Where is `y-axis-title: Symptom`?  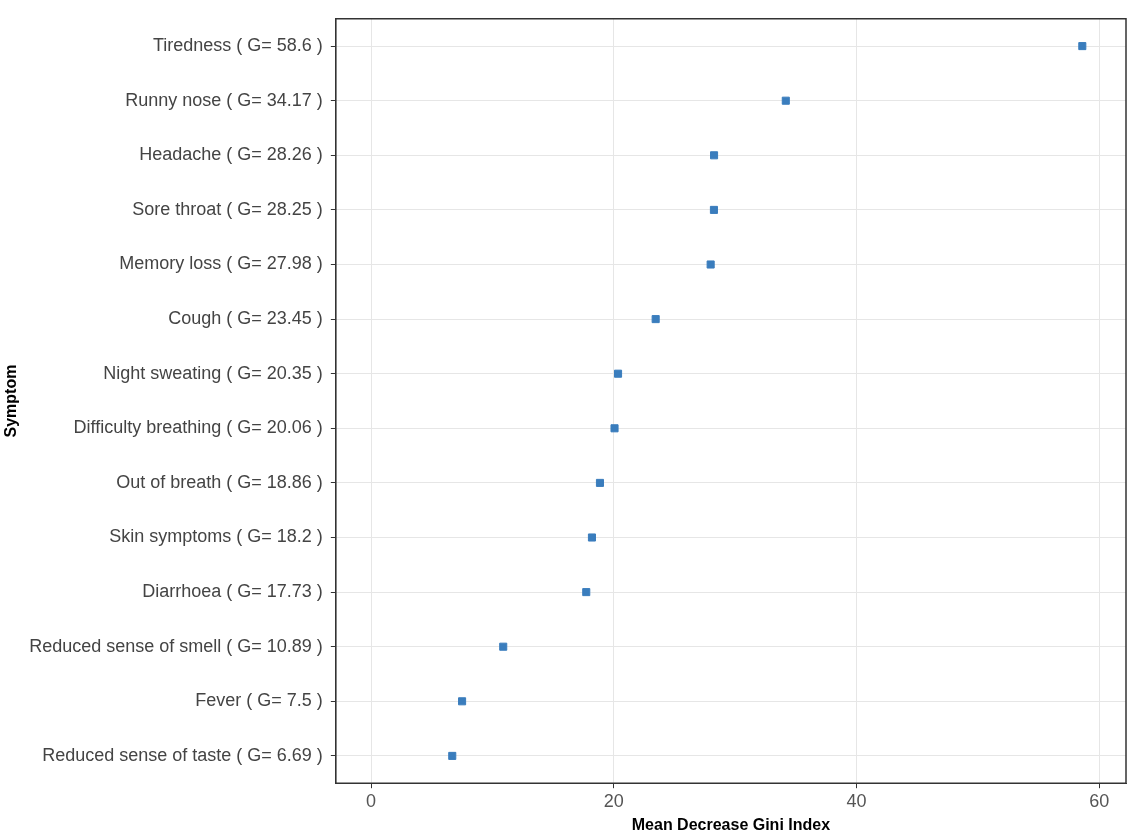
y-axis-title: Symptom is located at coordinates (11, 401).